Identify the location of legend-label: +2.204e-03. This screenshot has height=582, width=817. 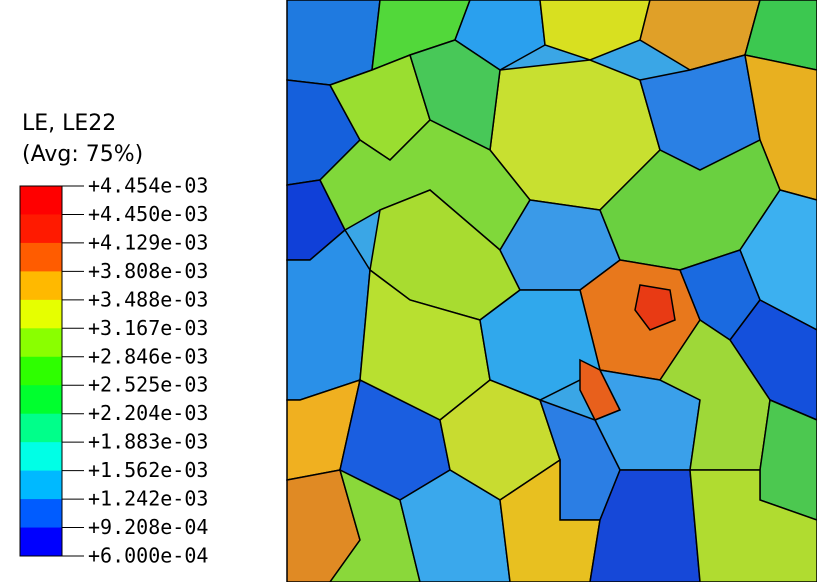
(148, 413).